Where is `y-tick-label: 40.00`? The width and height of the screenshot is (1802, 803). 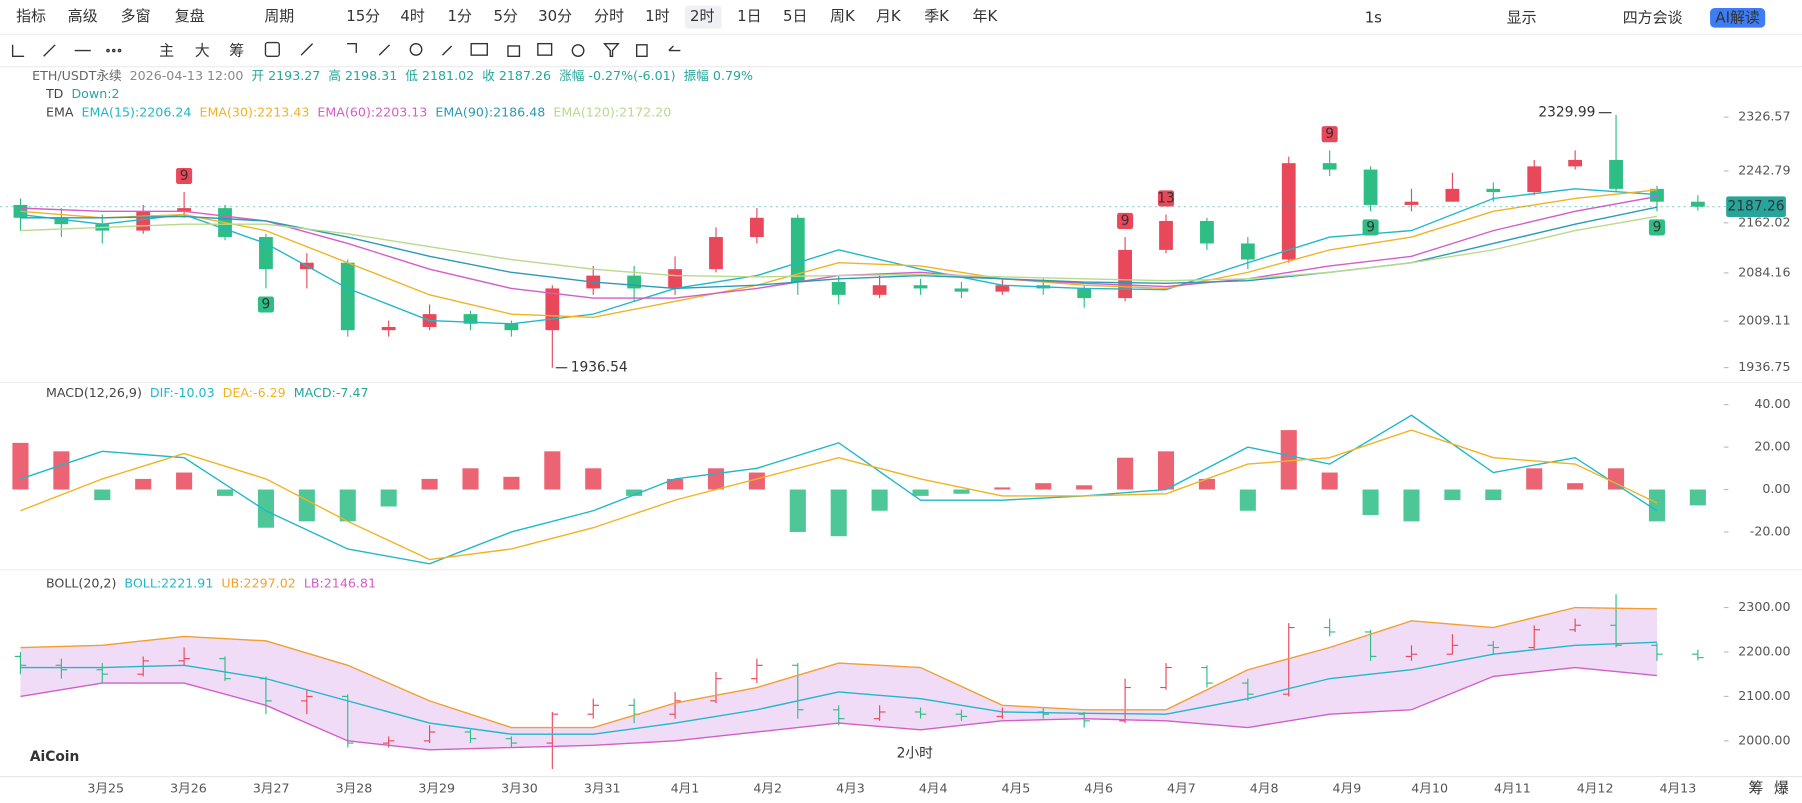 y-tick-label: 40.00 is located at coordinates (1772, 403).